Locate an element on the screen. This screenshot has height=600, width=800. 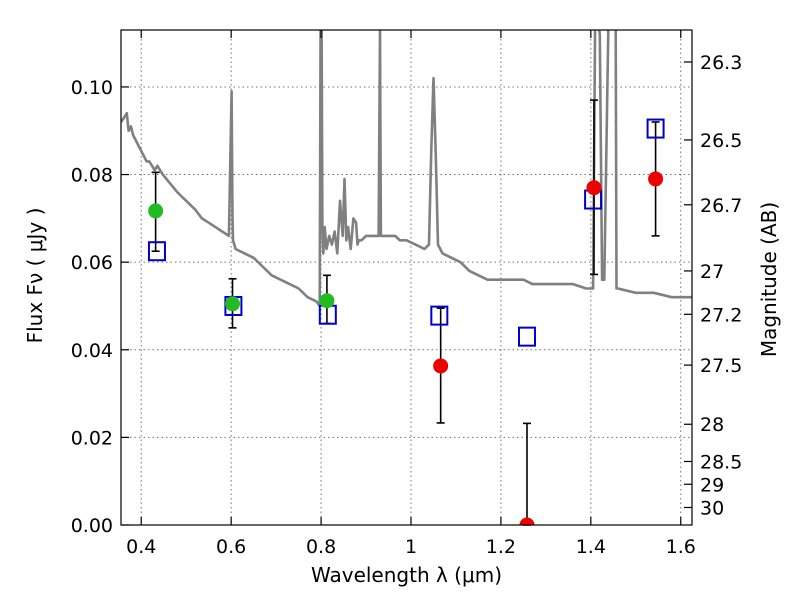
right-tick-label: 29 is located at coordinates (712, 485).